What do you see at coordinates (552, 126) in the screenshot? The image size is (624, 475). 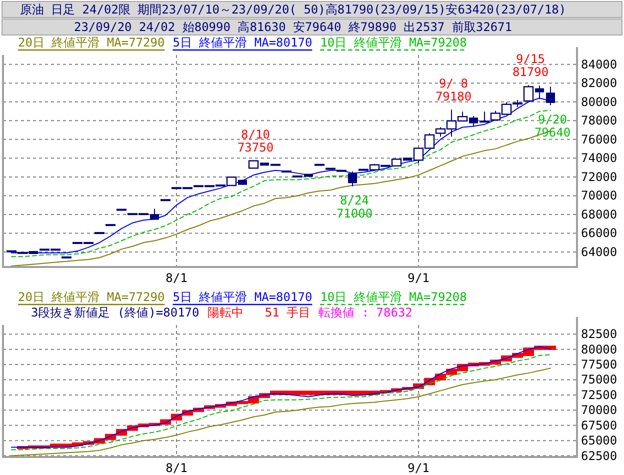 I see `annotation: 9/20 79640` at bounding box center [552, 126].